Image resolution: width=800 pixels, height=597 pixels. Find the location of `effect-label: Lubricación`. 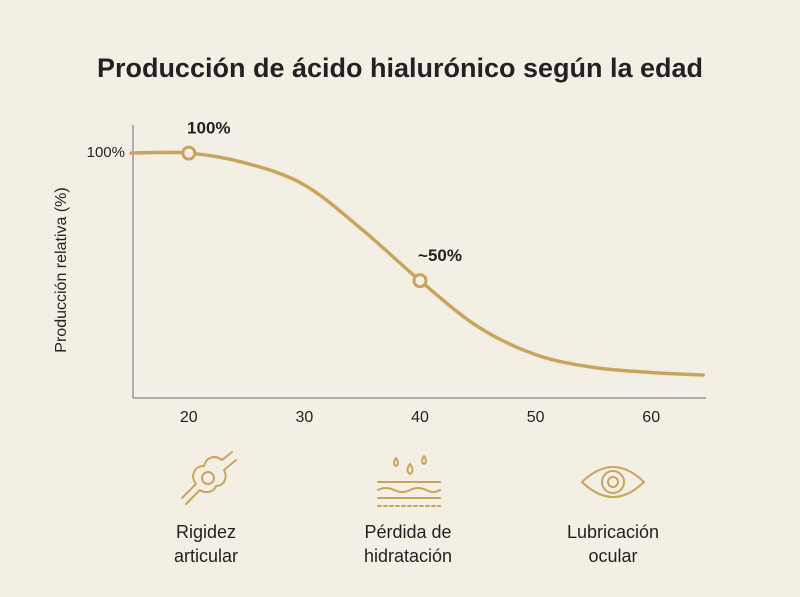

effect-label: Lubricación is located at coordinates (613, 532).